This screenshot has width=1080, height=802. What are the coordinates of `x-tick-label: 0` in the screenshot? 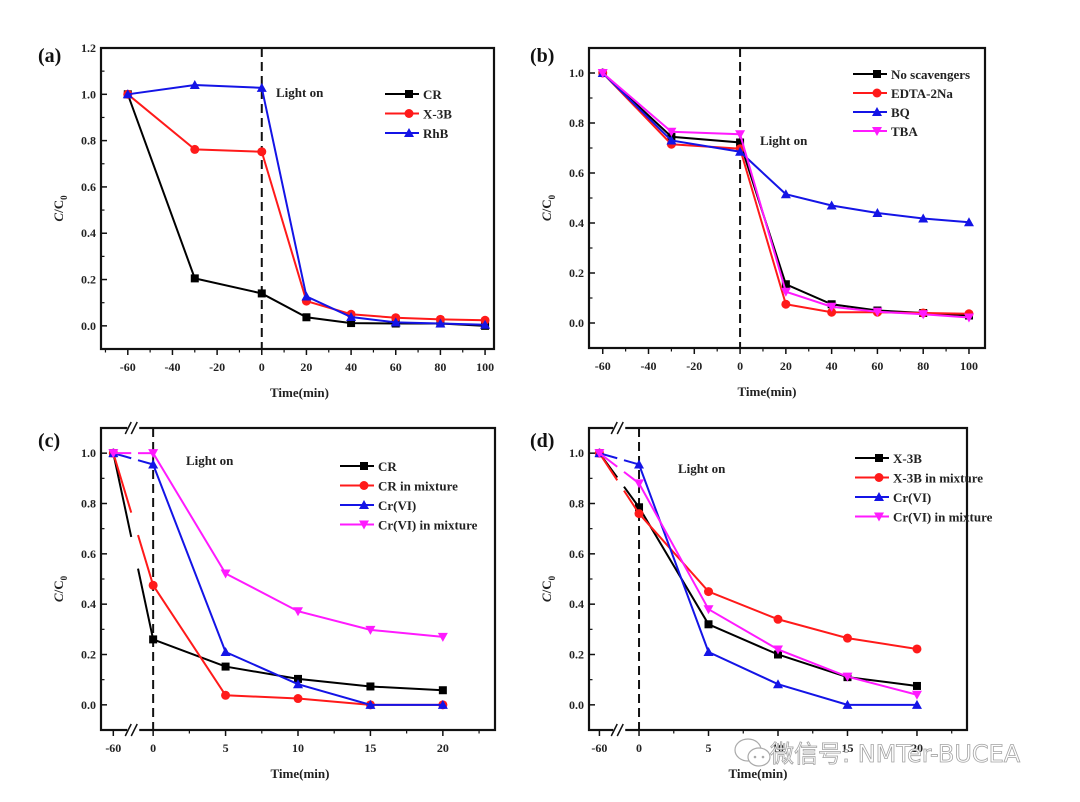 It's located at (262, 367).